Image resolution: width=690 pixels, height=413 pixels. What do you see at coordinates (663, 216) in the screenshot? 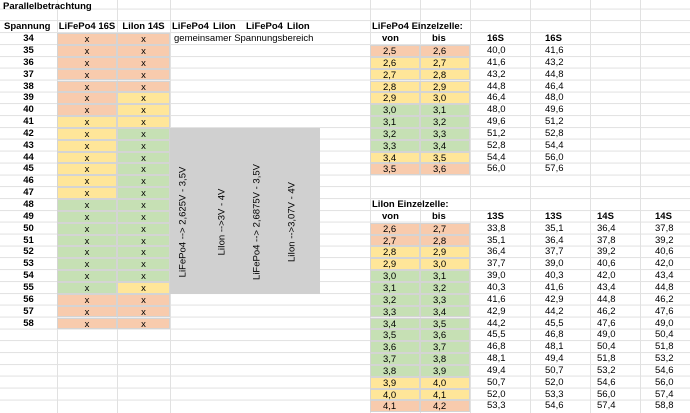
I see `column-header: 14S` at bounding box center [663, 216].